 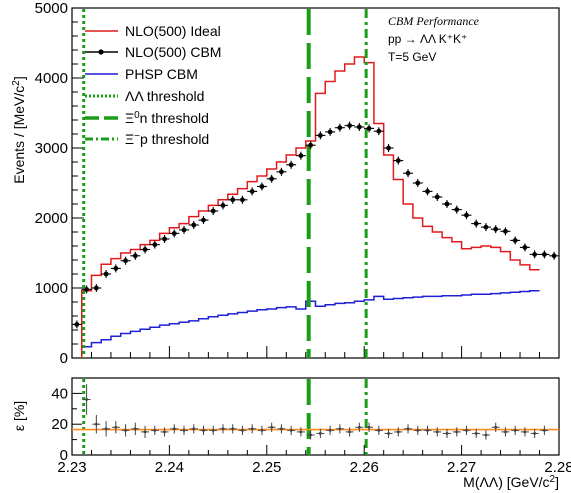 What do you see at coordinates (364, 467) in the screenshot?
I see `x-tick-label: 2.26` at bounding box center [364, 467].